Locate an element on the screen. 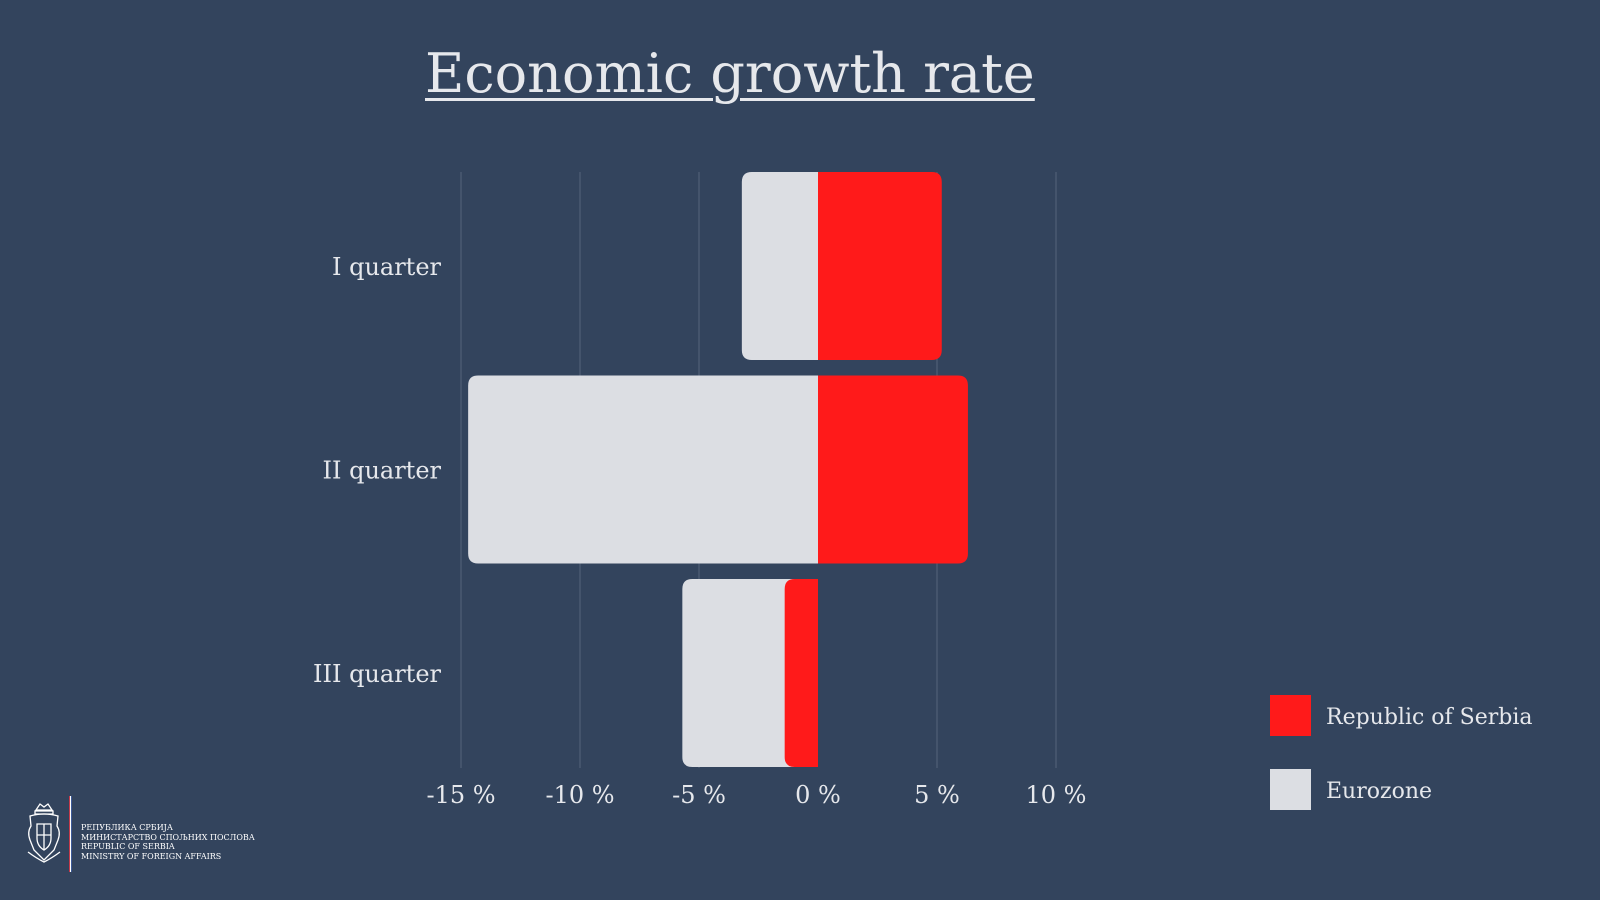  category-label-3: III quarter is located at coordinates (377, 674).